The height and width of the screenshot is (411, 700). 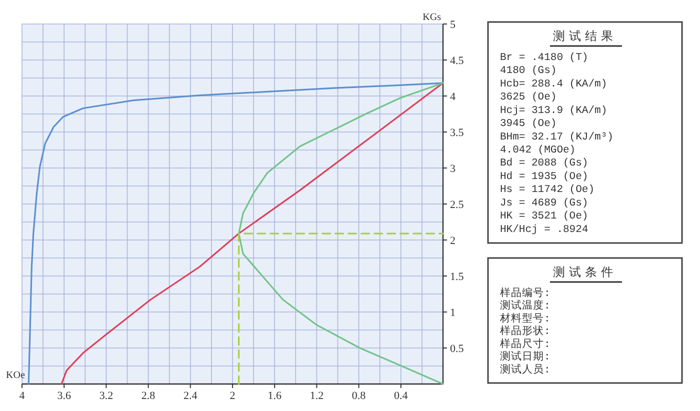 I want to click on text: Bd = 2088 (Gs), so click(x=544, y=164).